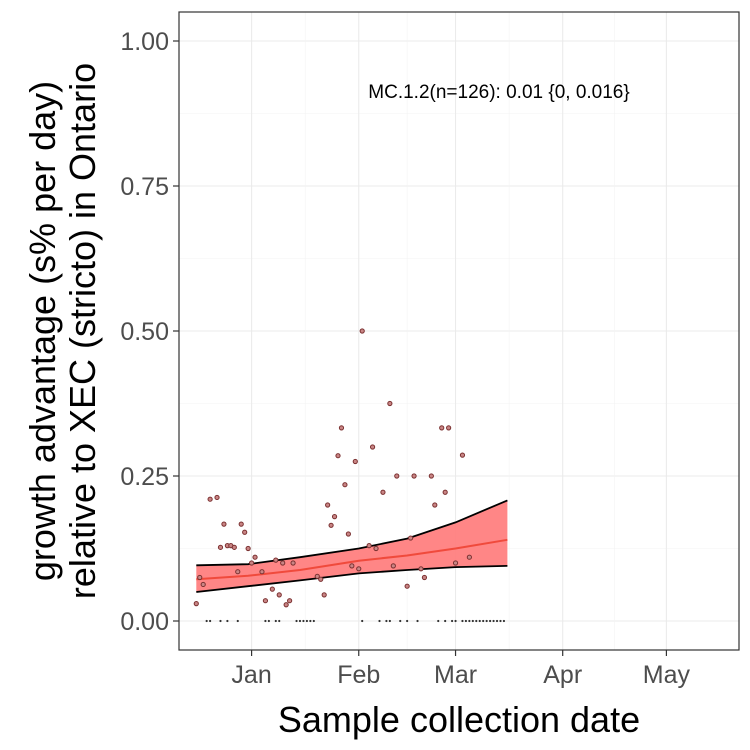 The height and width of the screenshot is (750, 750). What do you see at coordinates (42, 331) in the screenshot?
I see `y-axis-title-line-1: growth advantage (s% per day)` at bounding box center [42, 331].